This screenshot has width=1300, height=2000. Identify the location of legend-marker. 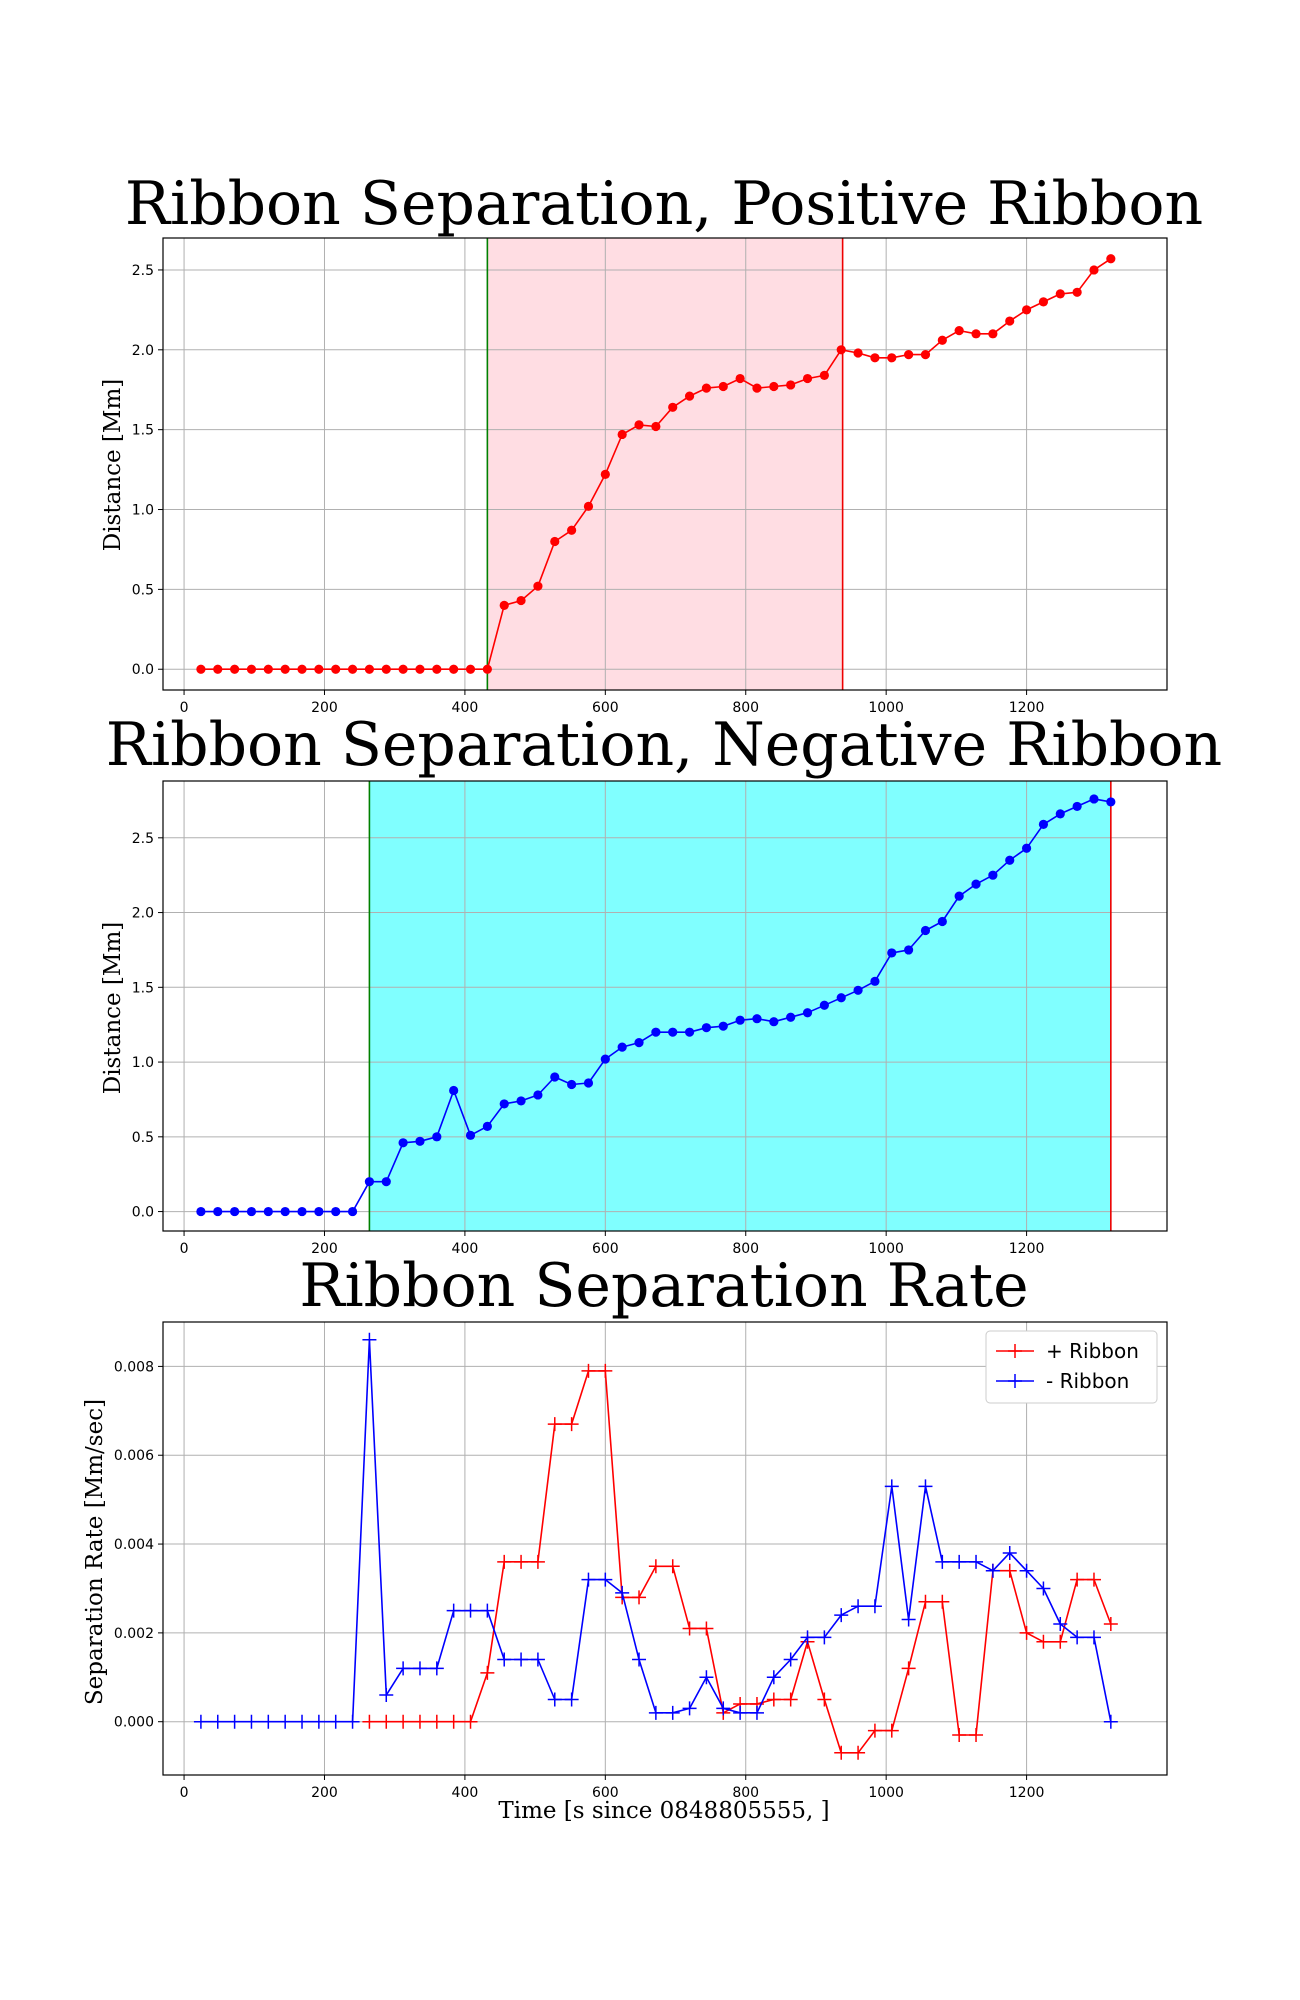
(1015, 1351).